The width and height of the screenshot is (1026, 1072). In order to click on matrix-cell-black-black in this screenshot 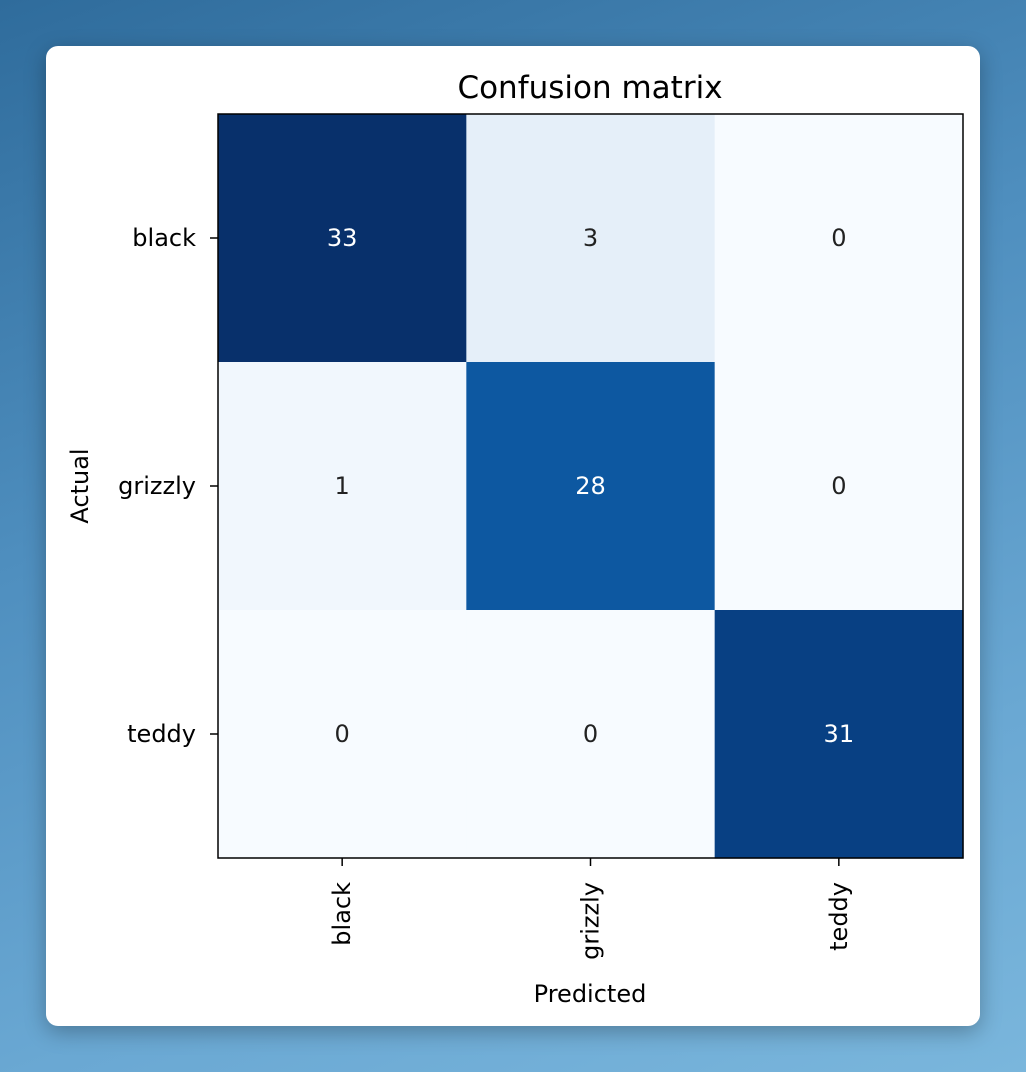, I will do `click(342, 238)`.